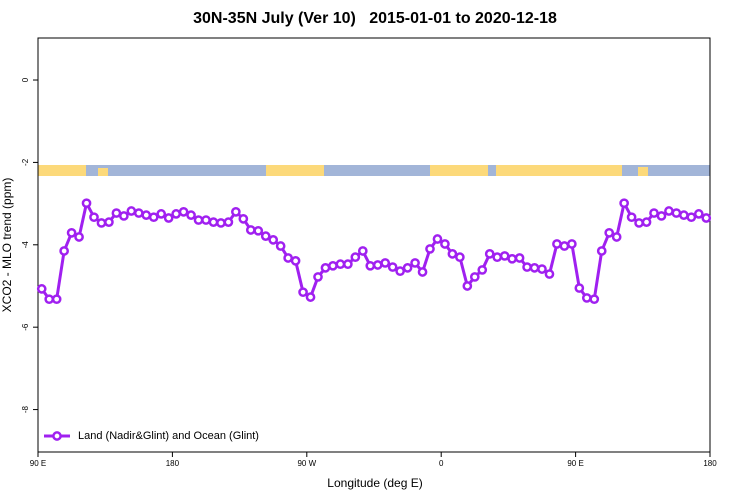 This screenshot has width=750, height=500. What do you see at coordinates (173, 463) in the screenshot?
I see `x-tick-label: 180` at bounding box center [173, 463].